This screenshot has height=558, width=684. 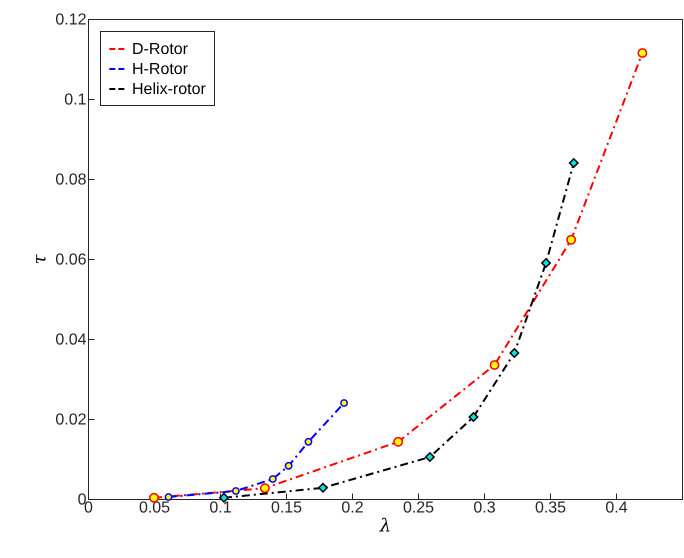 What do you see at coordinates (71, 20) in the screenshot?
I see `y-tick-label: 0.12` at bounding box center [71, 20].